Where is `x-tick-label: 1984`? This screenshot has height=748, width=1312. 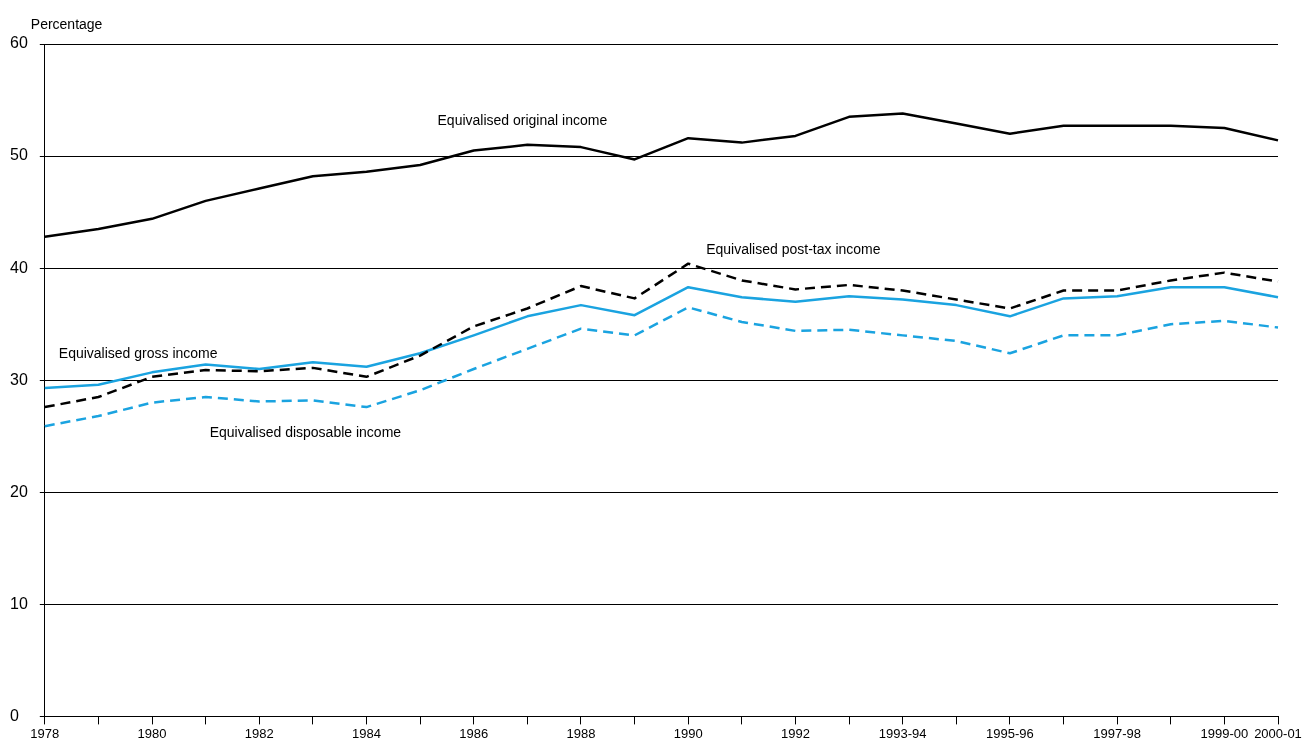 x-tick-label: 1984 is located at coordinates (366, 733).